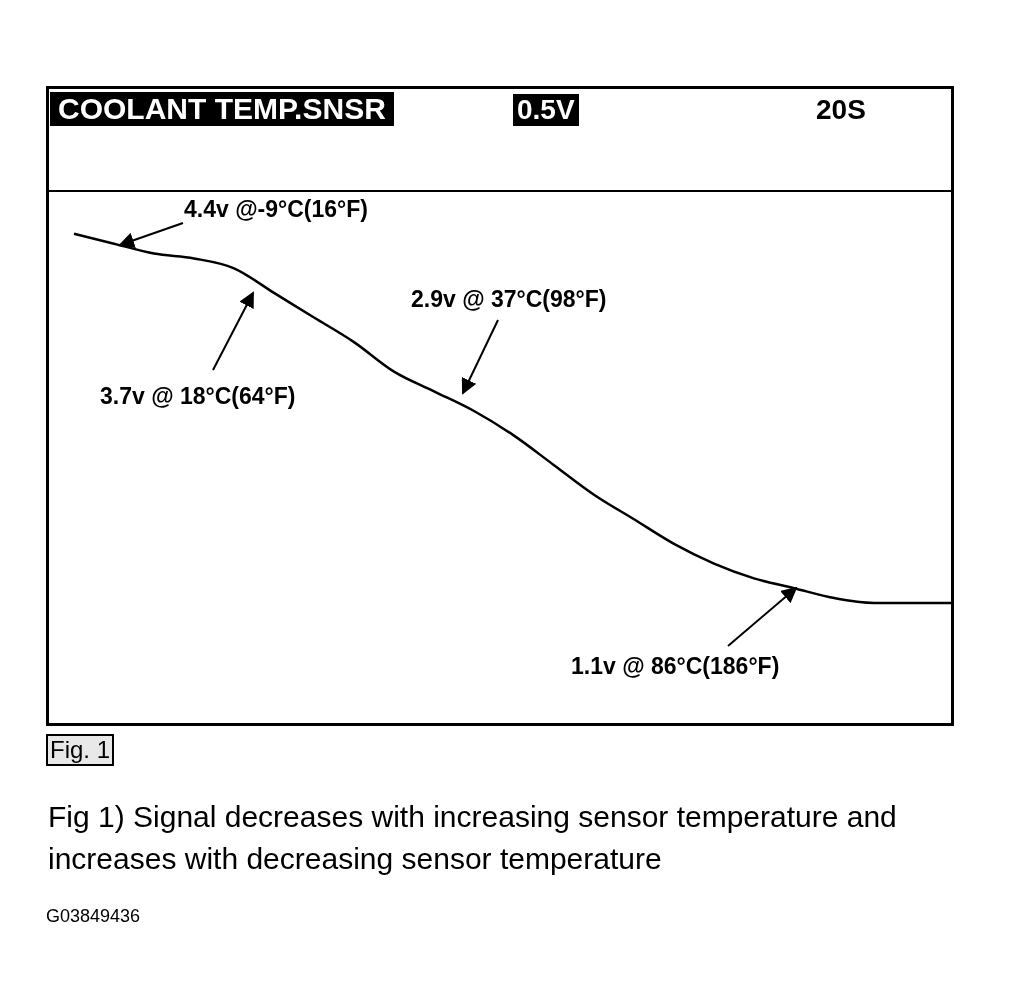  What do you see at coordinates (841, 110) in the screenshot?
I see `text: 20S` at bounding box center [841, 110].